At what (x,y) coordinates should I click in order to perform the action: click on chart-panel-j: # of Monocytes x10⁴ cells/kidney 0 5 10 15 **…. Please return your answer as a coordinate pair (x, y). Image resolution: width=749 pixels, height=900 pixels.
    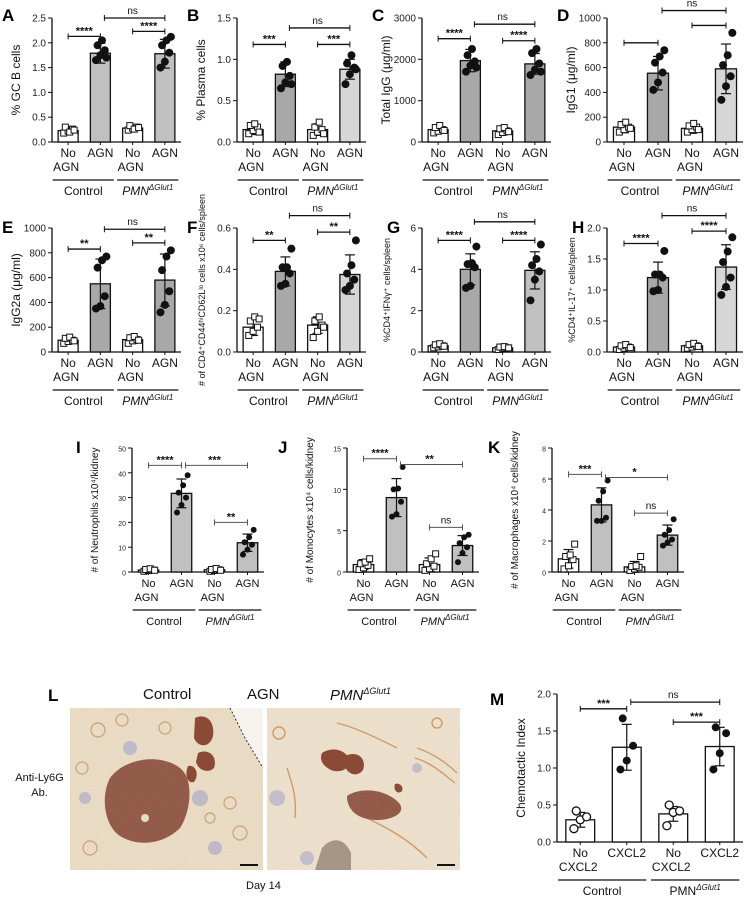
    Looking at the image, I should click on (390, 540).